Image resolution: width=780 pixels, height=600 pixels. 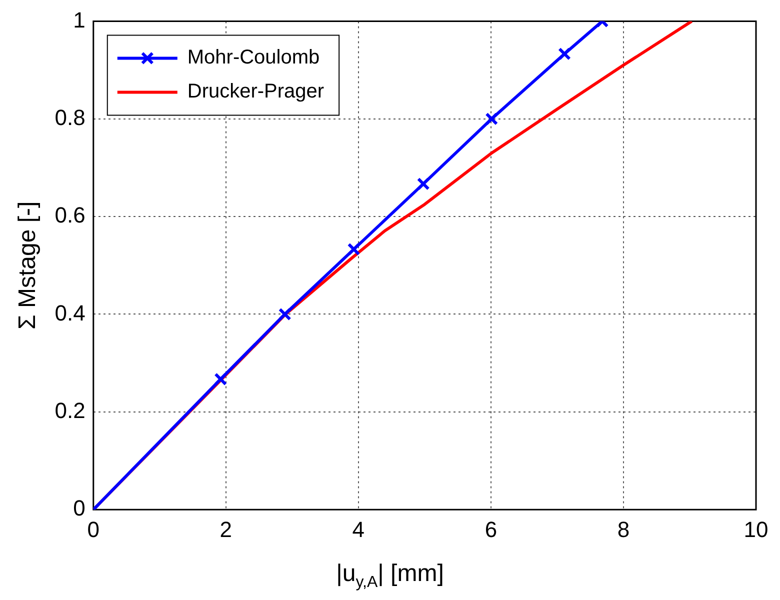 I want to click on y-tick-label: 0.2, so click(x=70, y=410).